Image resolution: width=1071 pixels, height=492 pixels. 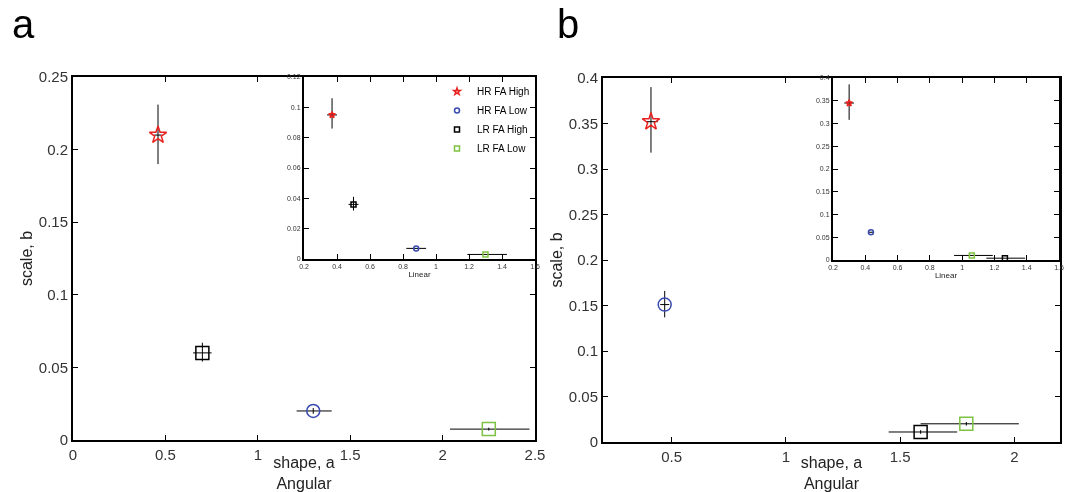 What do you see at coordinates (587, 78) in the screenshot?
I see `y-tick-label: 0.4` at bounding box center [587, 78].